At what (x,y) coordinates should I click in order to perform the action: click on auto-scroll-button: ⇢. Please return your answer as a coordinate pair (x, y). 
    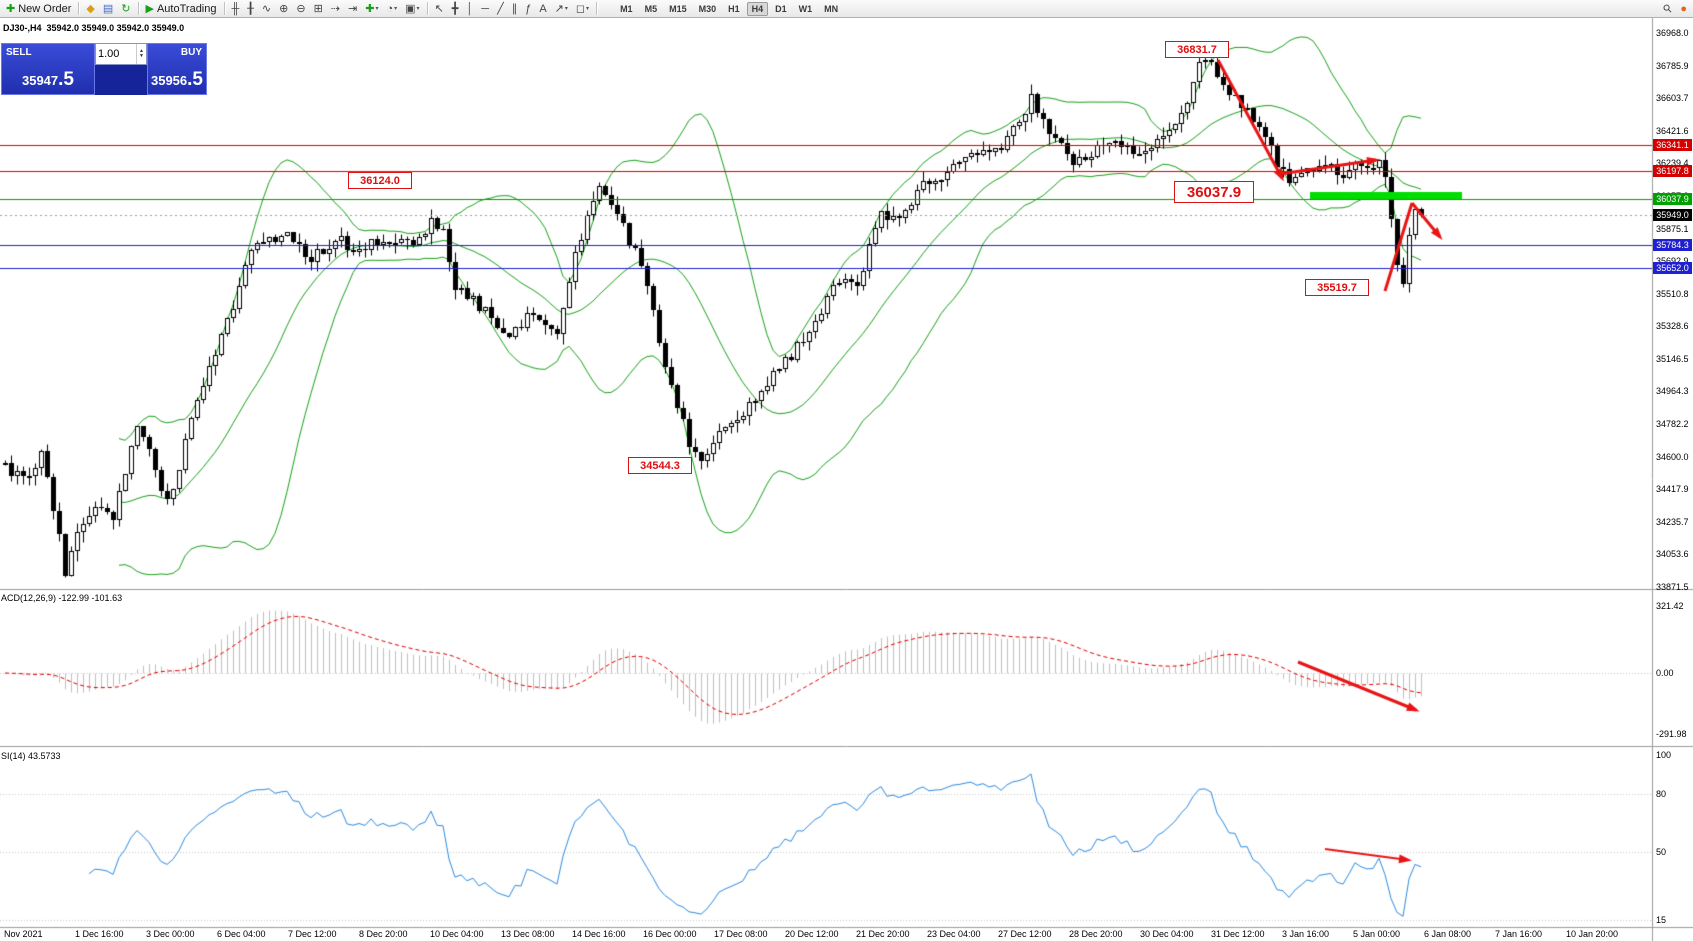
    Looking at the image, I should click on (335, 9).